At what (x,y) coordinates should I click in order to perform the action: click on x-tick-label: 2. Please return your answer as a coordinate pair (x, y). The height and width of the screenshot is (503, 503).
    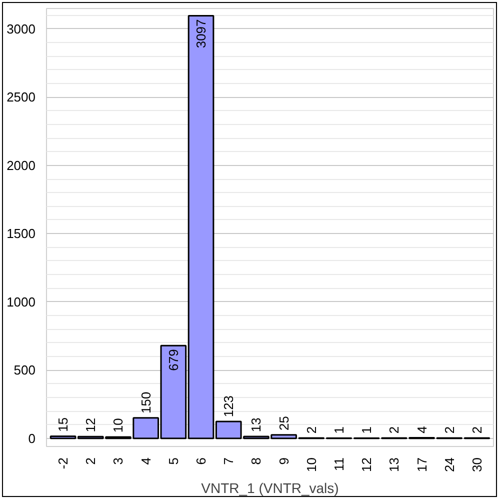
    Looking at the image, I should click on (90, 461).